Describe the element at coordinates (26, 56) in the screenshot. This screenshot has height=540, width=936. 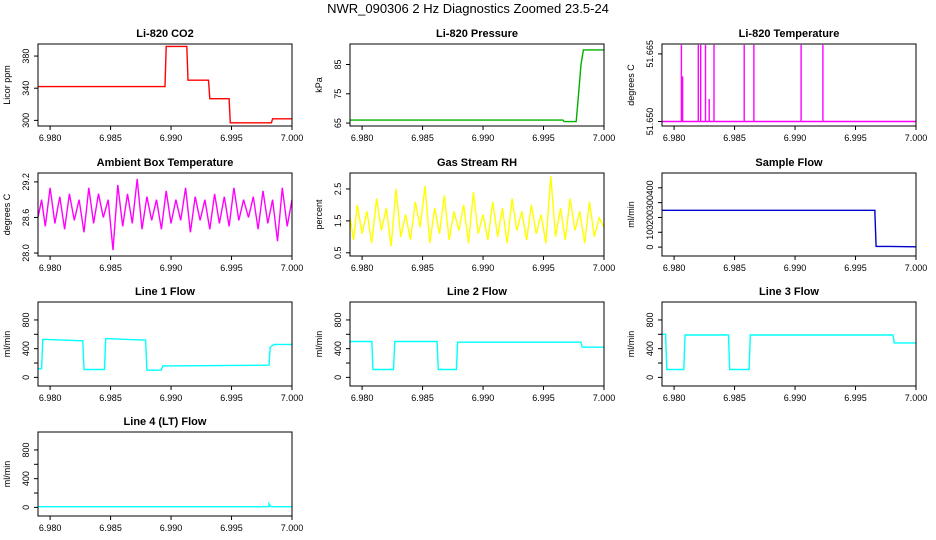
I see `y-tick-label: 380` at that location.